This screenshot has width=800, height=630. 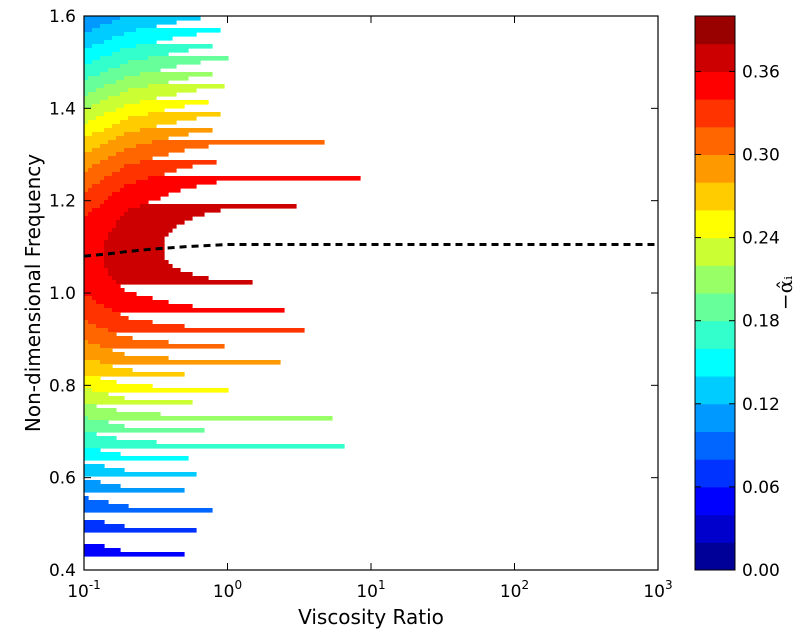 I want to click on colorbar-frame, so click(x=715, y=293).